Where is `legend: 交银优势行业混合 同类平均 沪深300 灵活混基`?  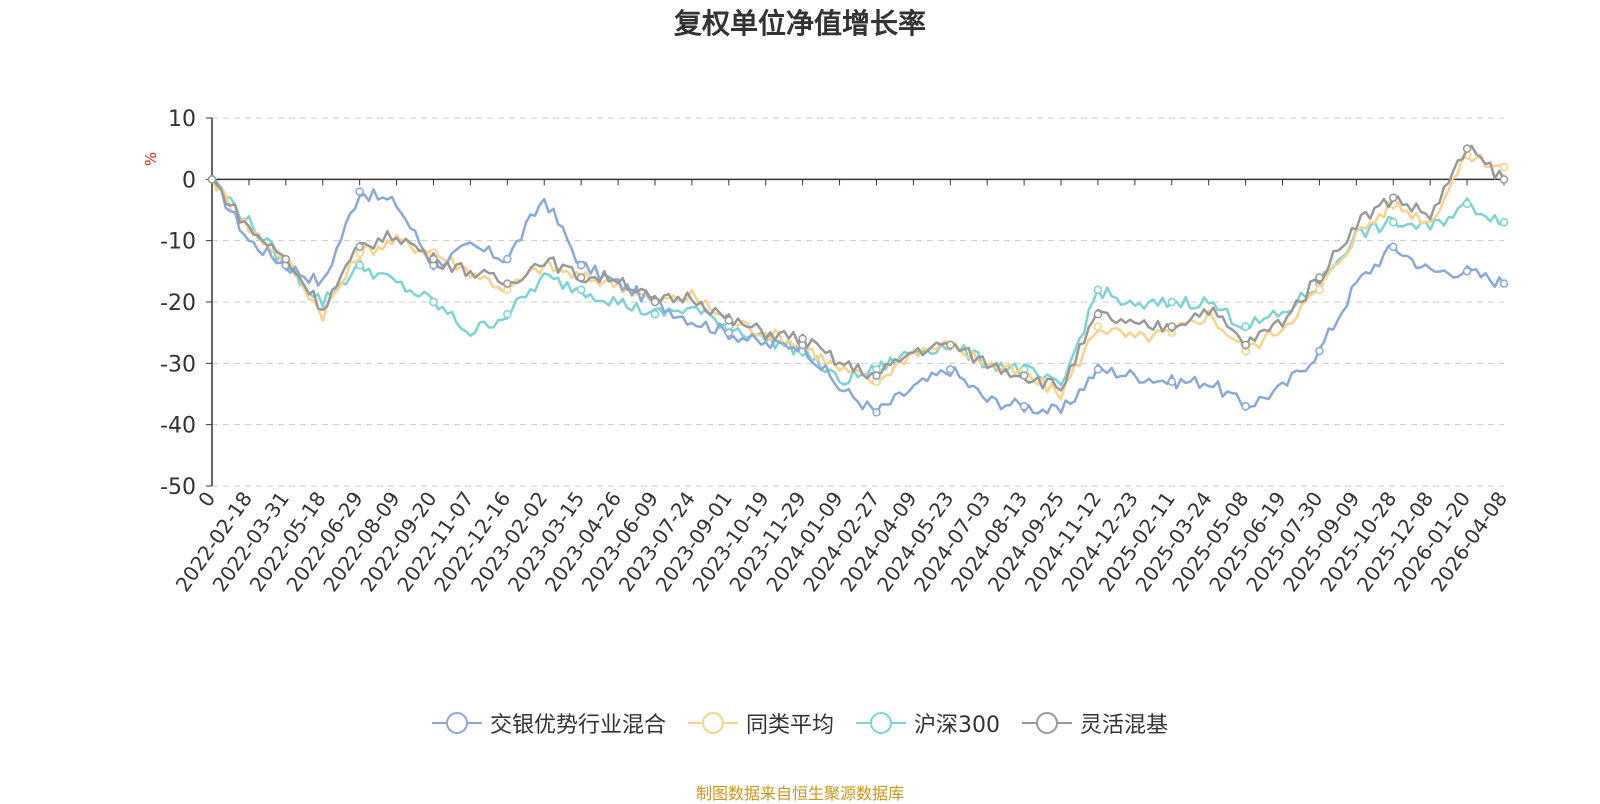
legend: 交银优势行业混合 同类平均 沪深300 灵活混基 is located at coordinates (800, 723).